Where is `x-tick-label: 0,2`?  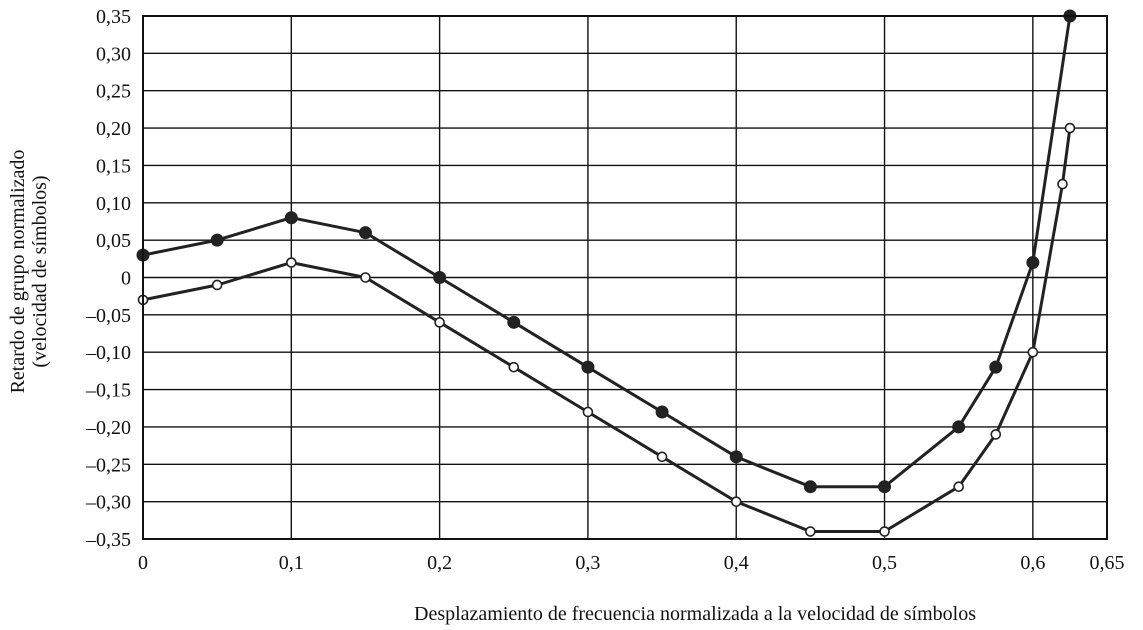 x-tick-label: 0,2 is located at coordinates (439, 563).